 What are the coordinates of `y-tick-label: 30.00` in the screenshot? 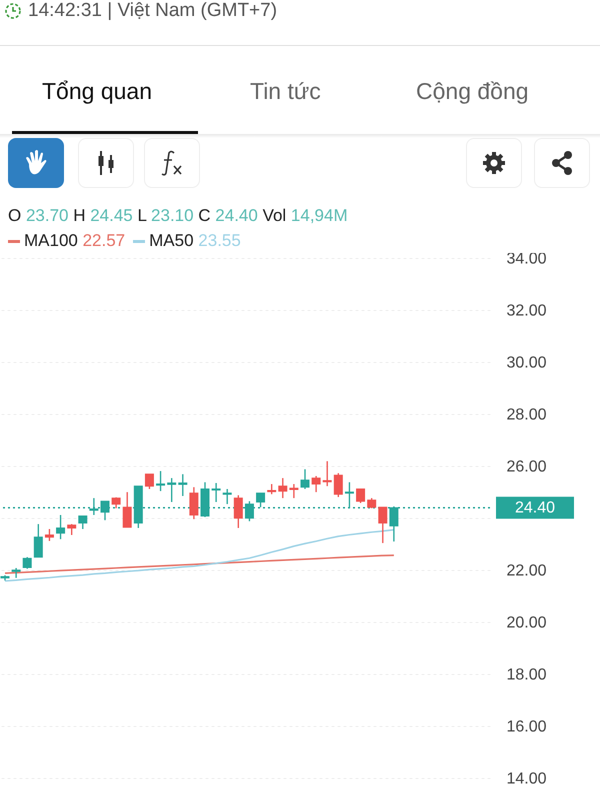 It's located at (526, 363).